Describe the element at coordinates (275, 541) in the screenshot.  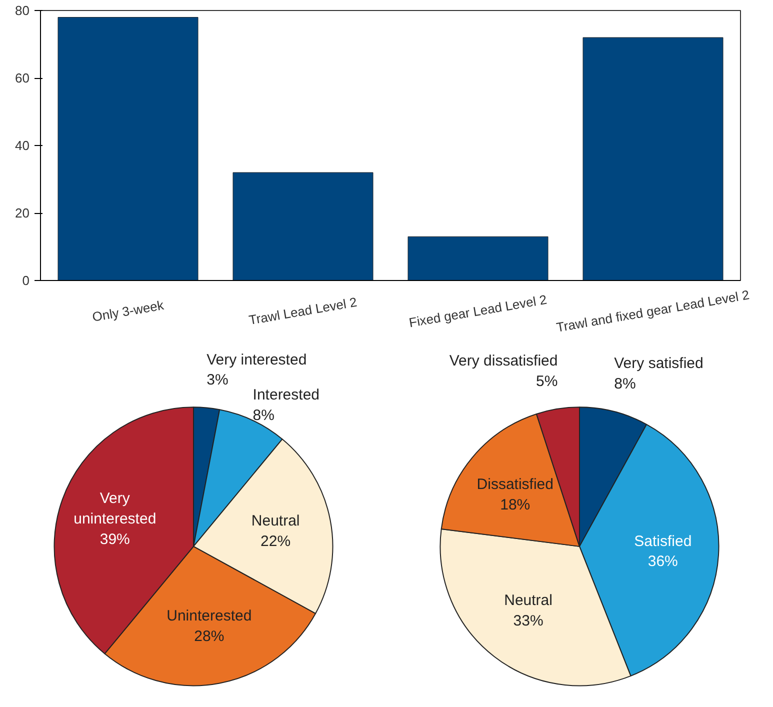
I see `data-label: 22%` at that location.